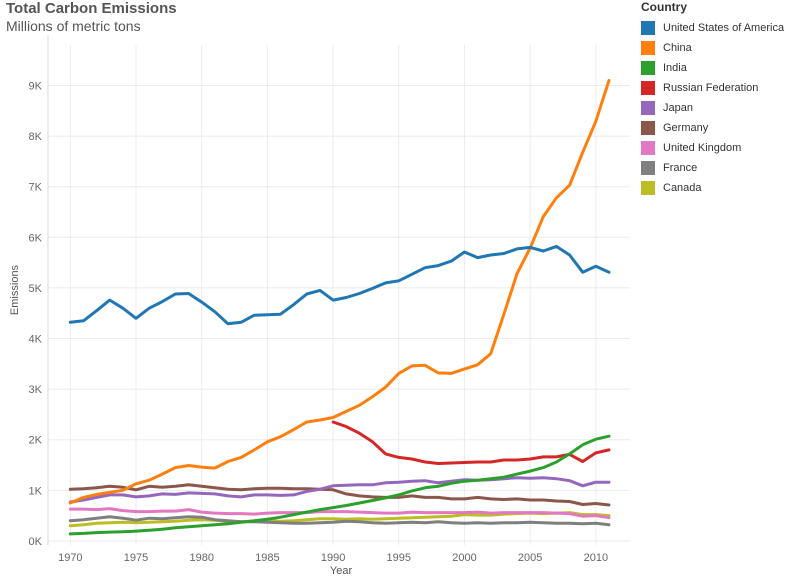 This screenshot has width=786, height=576. Describe the element at coordinates (686, 128) in the screenshot. I see `legend-label: Germany` at that location.